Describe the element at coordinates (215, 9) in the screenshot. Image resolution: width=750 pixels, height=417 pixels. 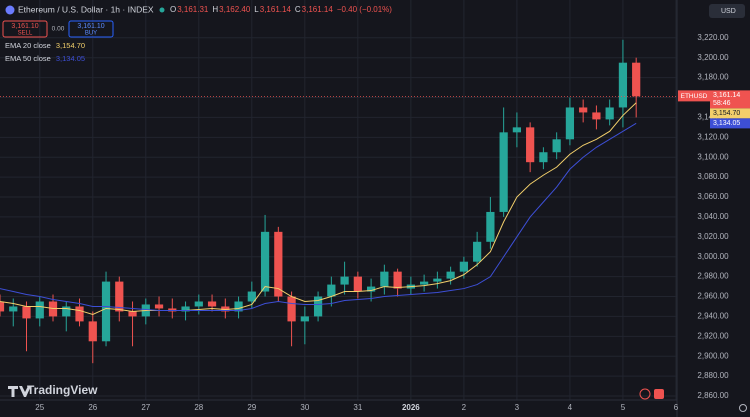
I see `ohlc-label: H` at that location.